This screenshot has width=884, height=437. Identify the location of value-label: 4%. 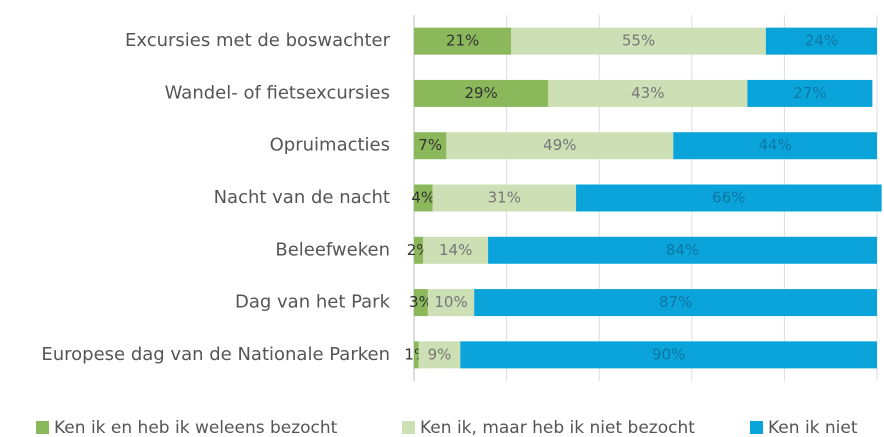
(423, 198).